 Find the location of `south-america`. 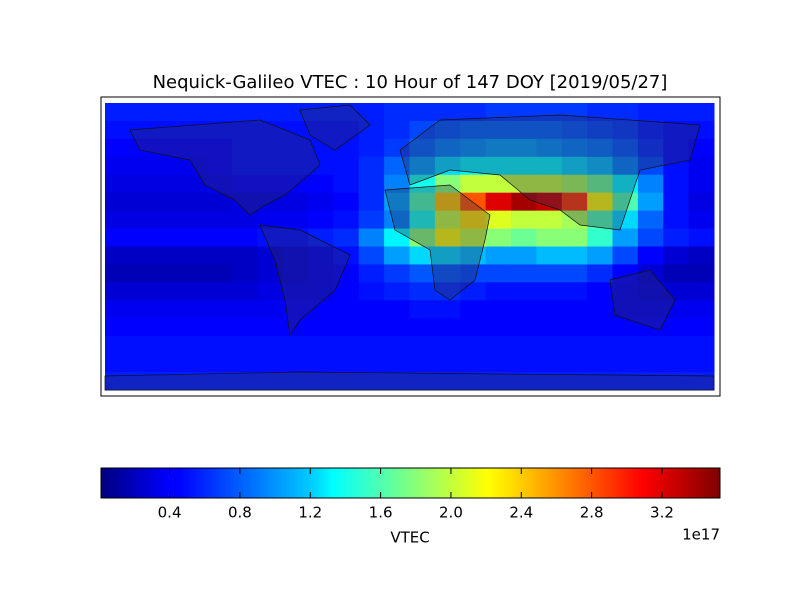

south-america is located at coordinates (305, 280).